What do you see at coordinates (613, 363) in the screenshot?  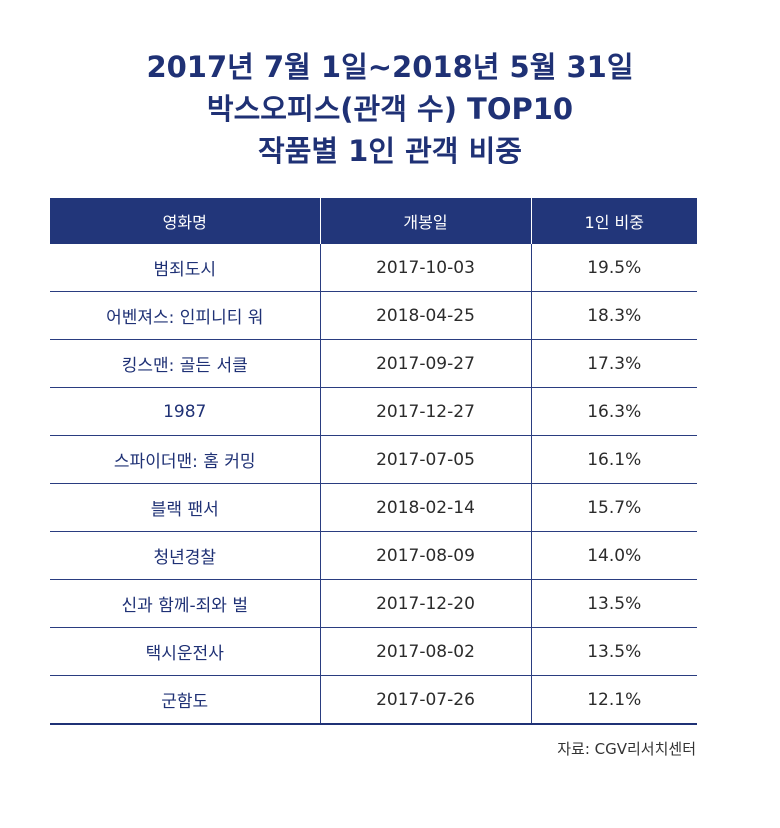 I see `solo-ratio: 17.3%` at bounding box center [613, 363].